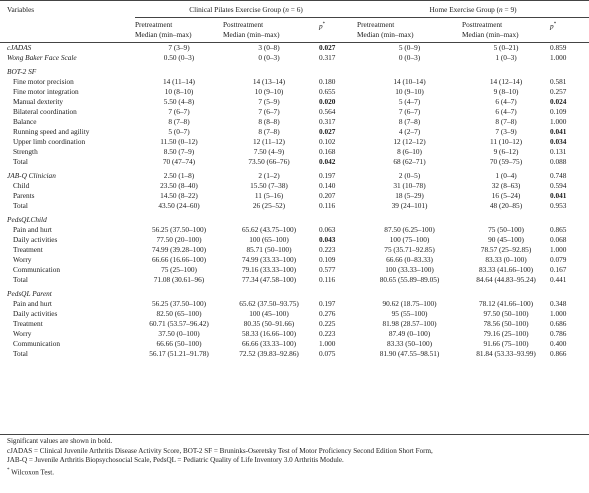 The height and width of the screenshot is (493, 589). Describe the element at coordinates (327, 111) in the screenshot. I see `p-value-pilates-cell: 0.564` at that location.